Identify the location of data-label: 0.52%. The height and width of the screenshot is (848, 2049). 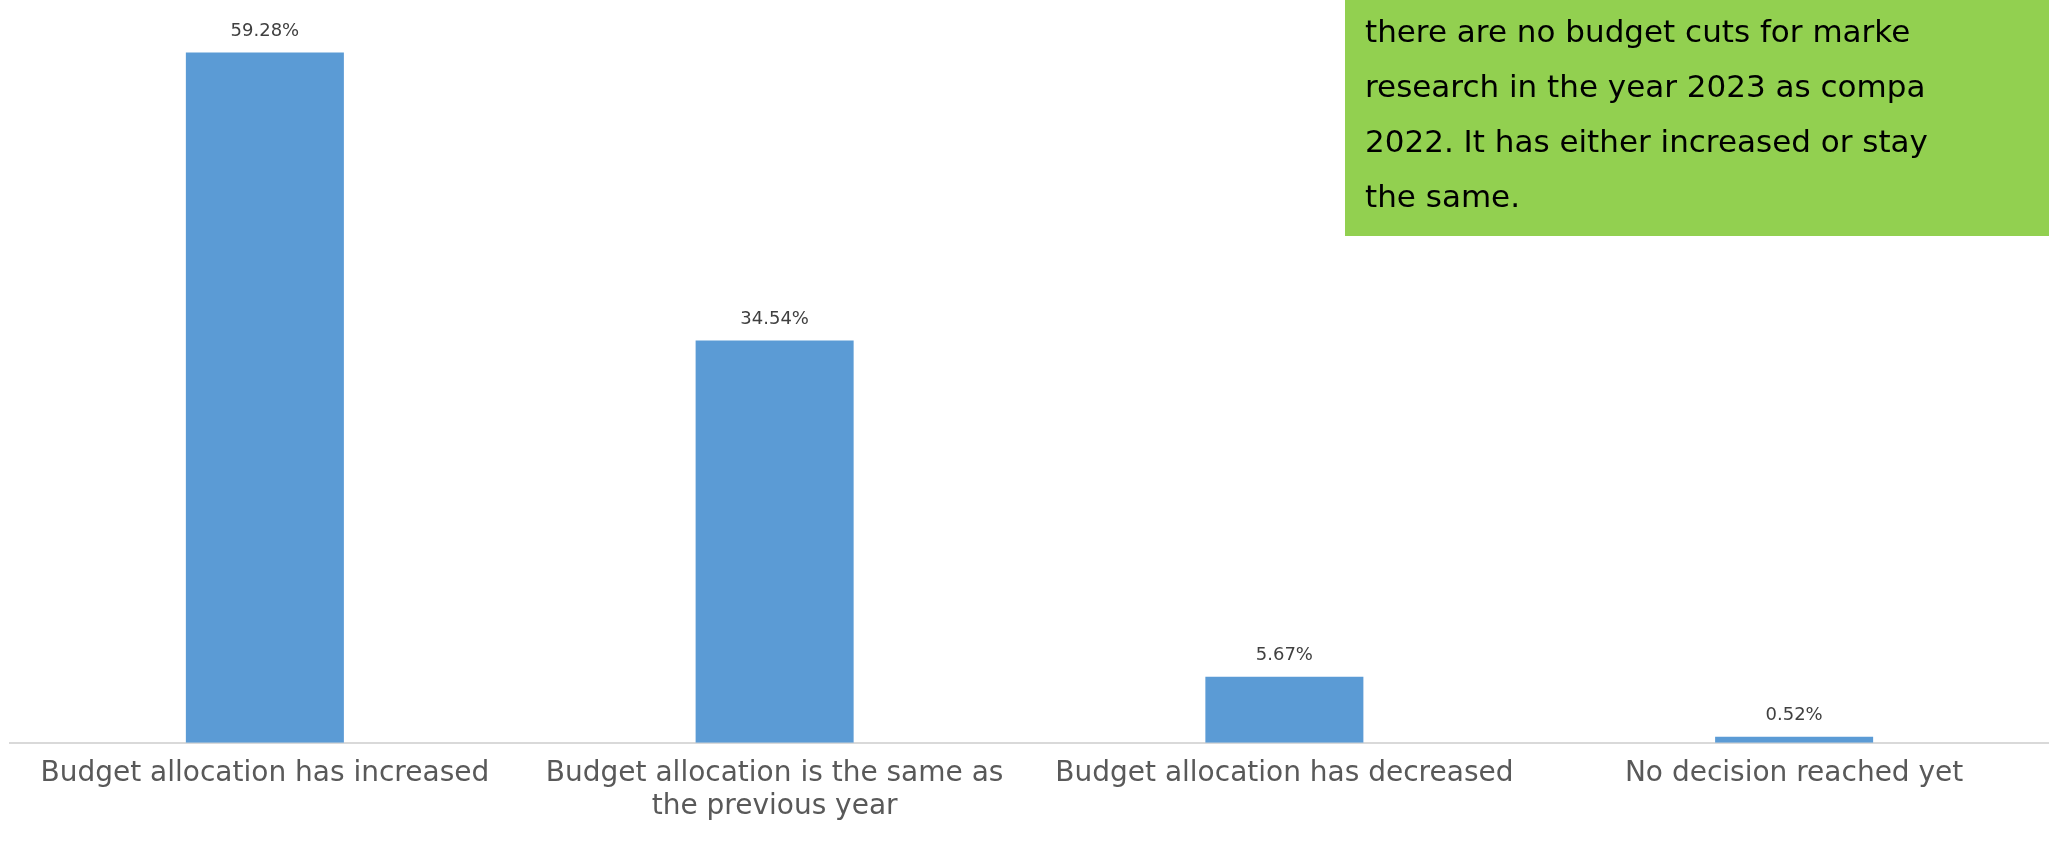
(1794, 714).